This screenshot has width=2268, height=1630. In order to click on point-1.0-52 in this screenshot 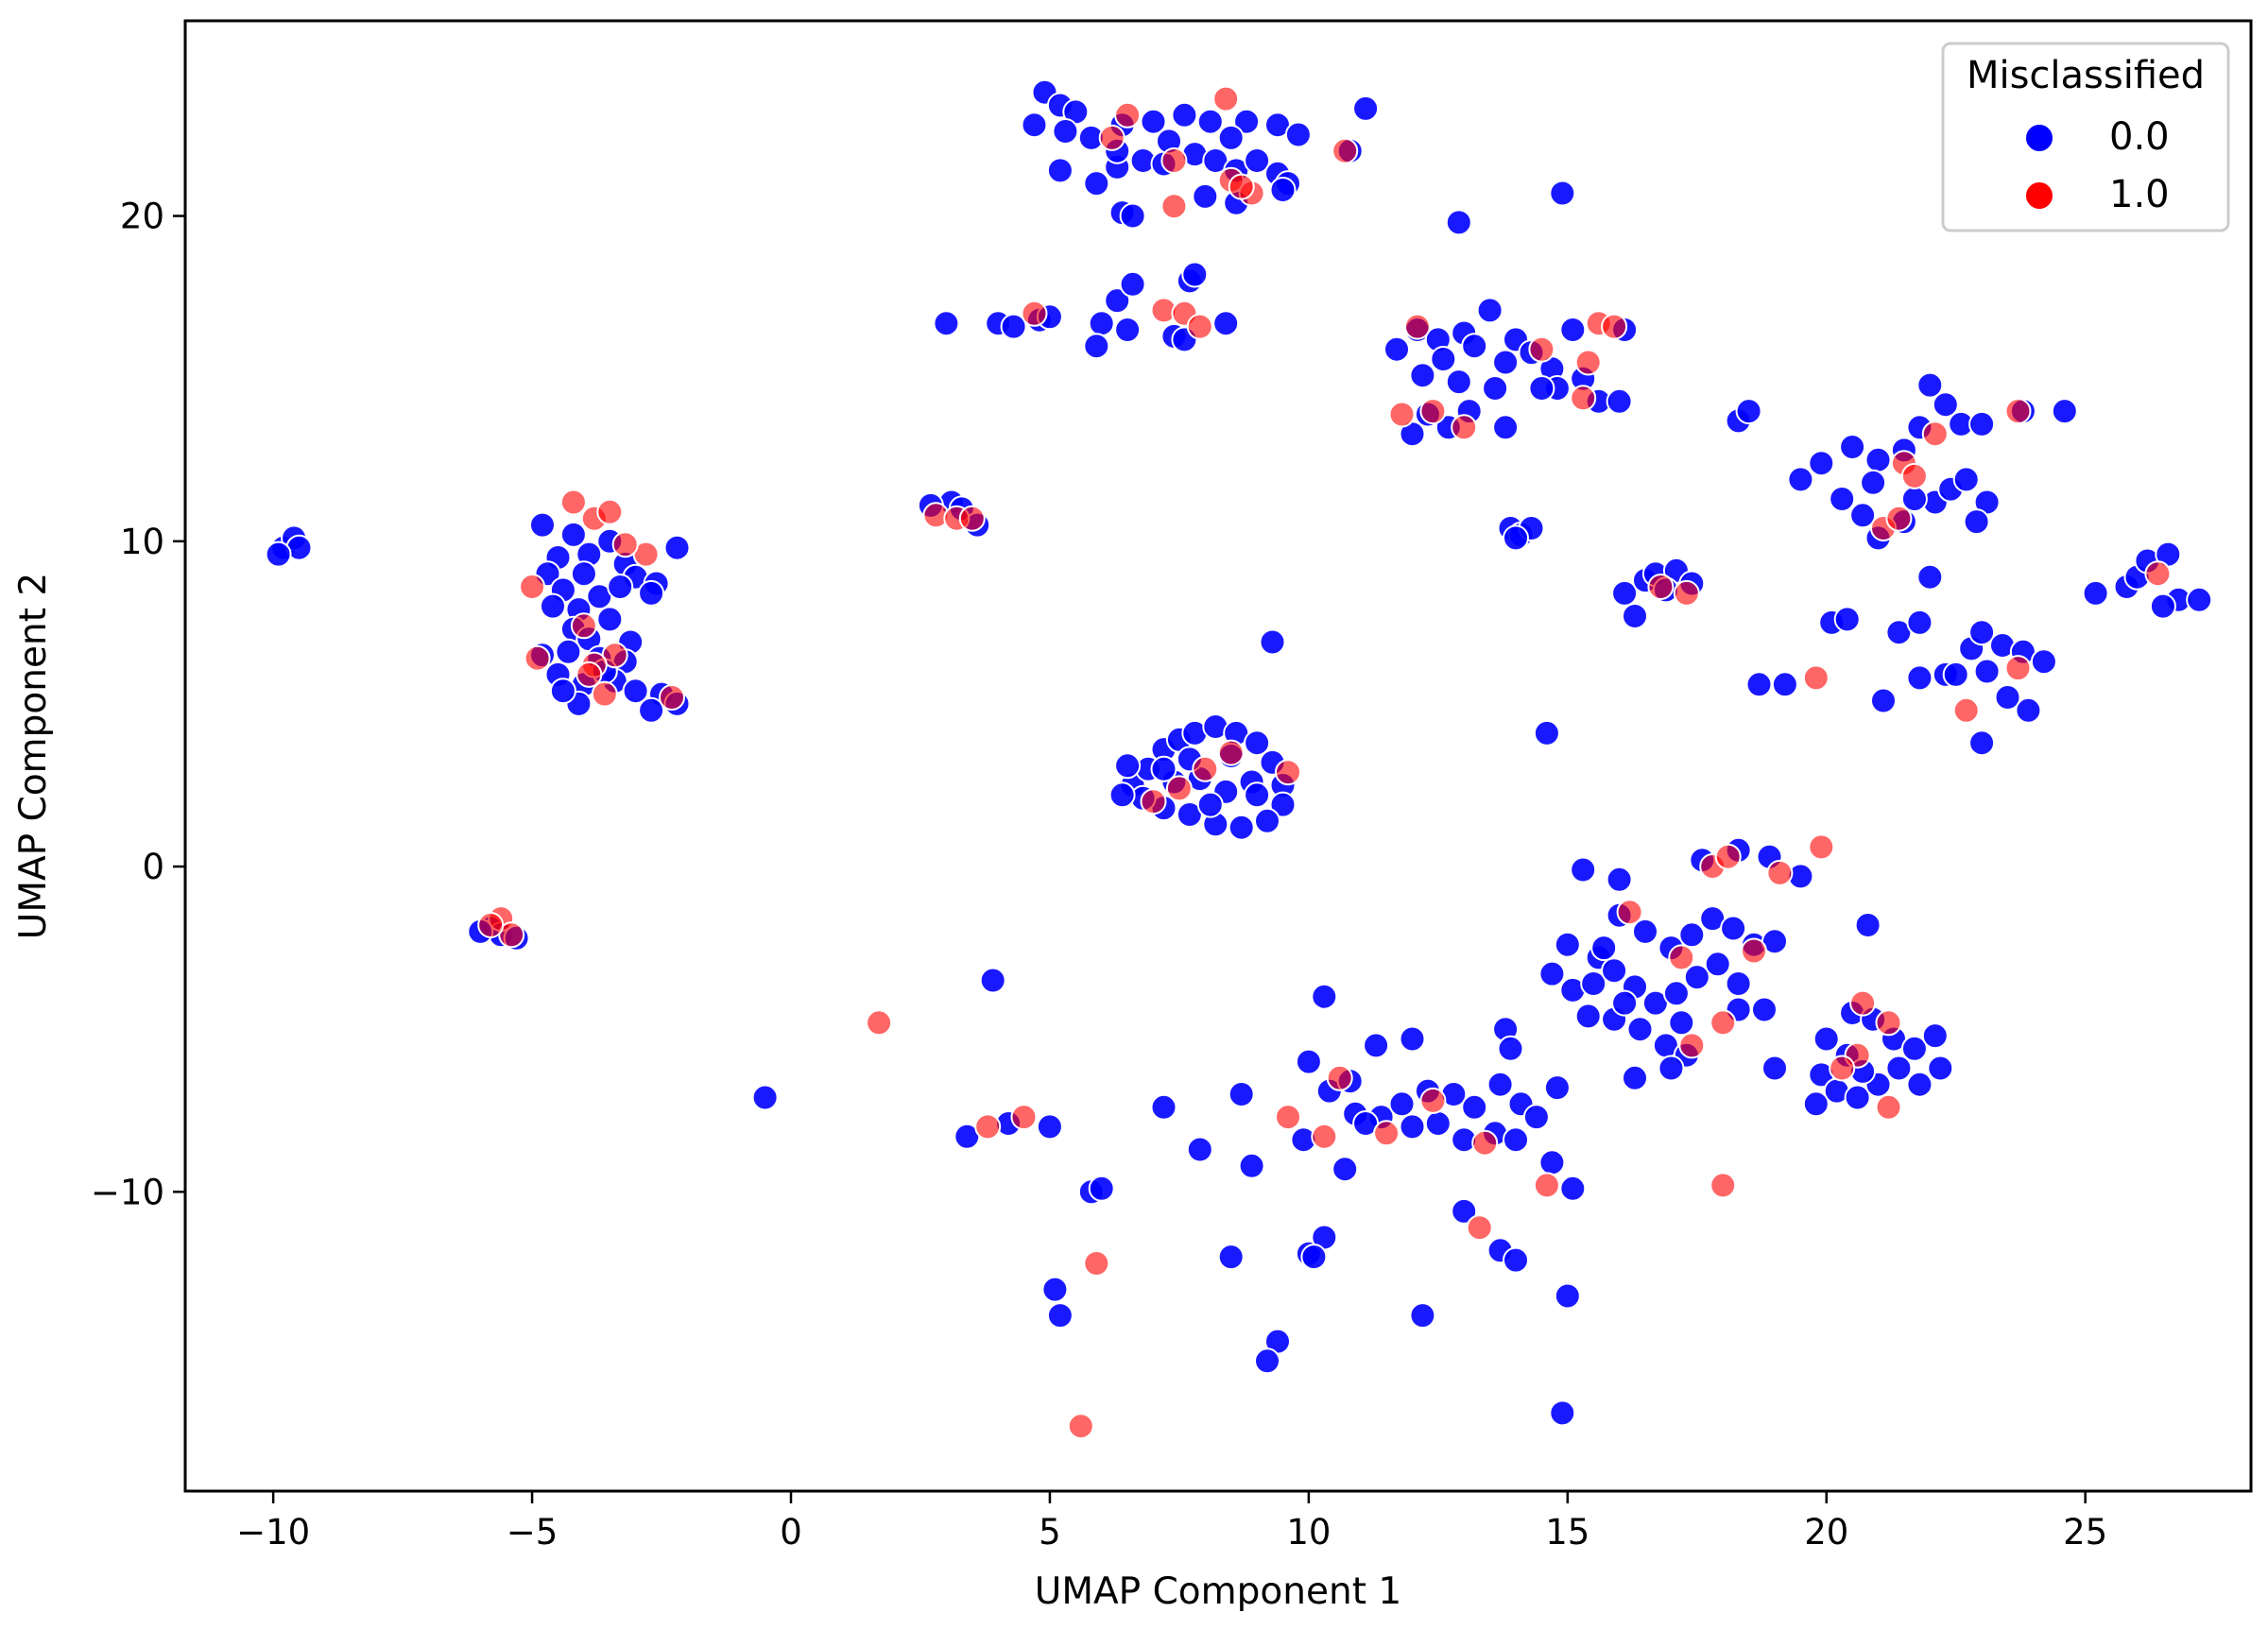, I will do `click(2158, 574)`.